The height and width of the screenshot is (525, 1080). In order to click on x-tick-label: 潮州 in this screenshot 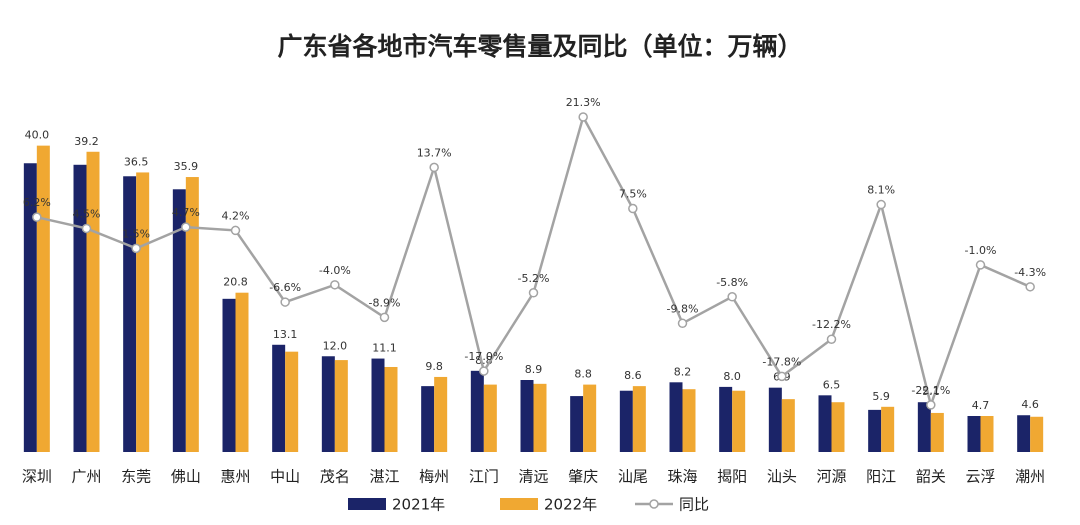, I will do `click(1030, 477)`.